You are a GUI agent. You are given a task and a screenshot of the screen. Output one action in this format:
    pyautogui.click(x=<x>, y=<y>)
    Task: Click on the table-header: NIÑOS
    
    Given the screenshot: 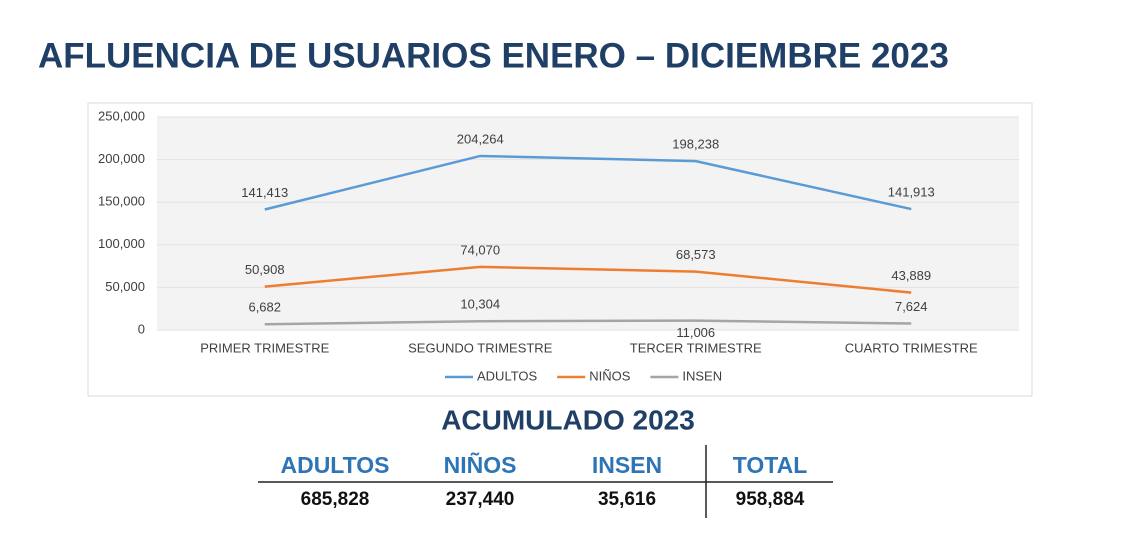 What is the action you would take?
    pyautogui.click(x=480, y=464)
    